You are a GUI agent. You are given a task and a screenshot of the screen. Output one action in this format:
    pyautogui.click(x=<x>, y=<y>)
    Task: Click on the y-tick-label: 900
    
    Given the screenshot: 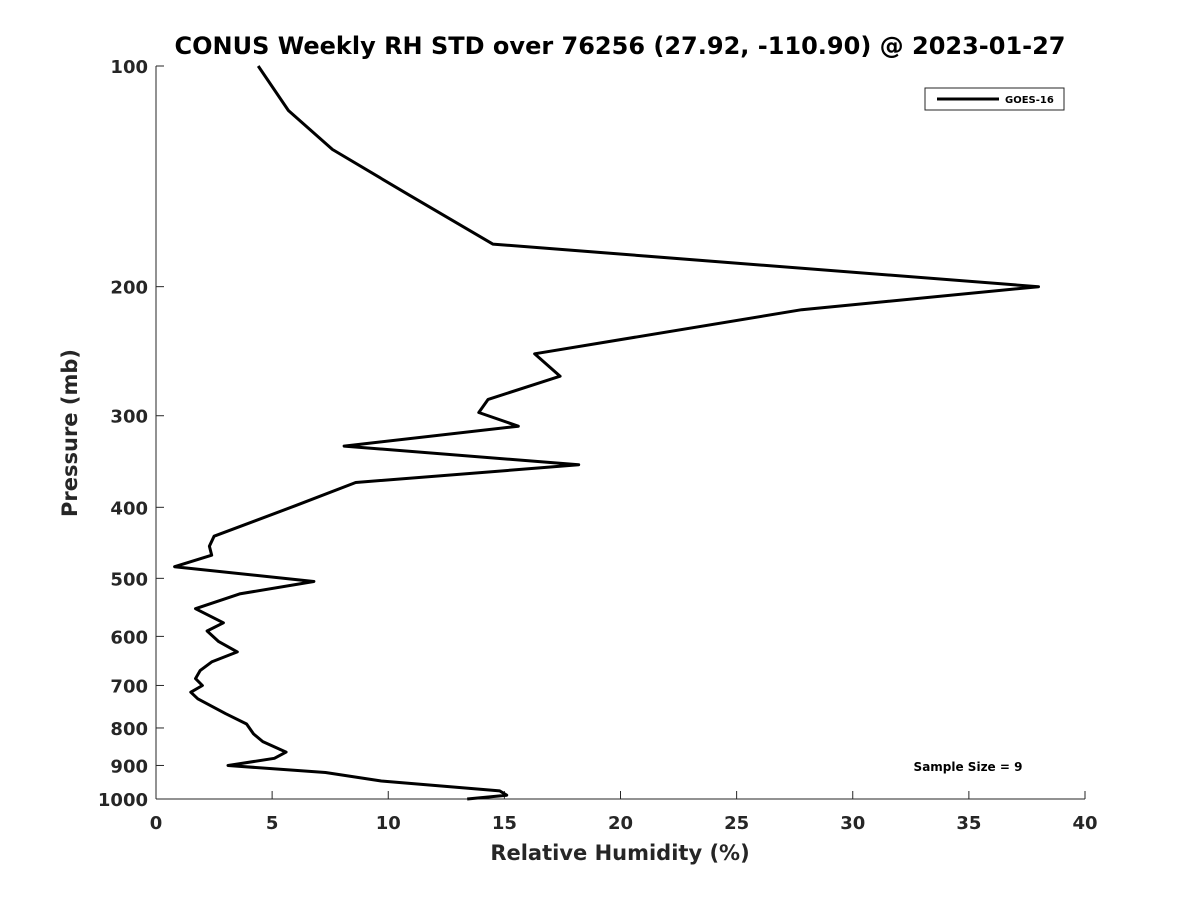 What is the action you would take?
    pyautogui.click(x=129, y=766)
    